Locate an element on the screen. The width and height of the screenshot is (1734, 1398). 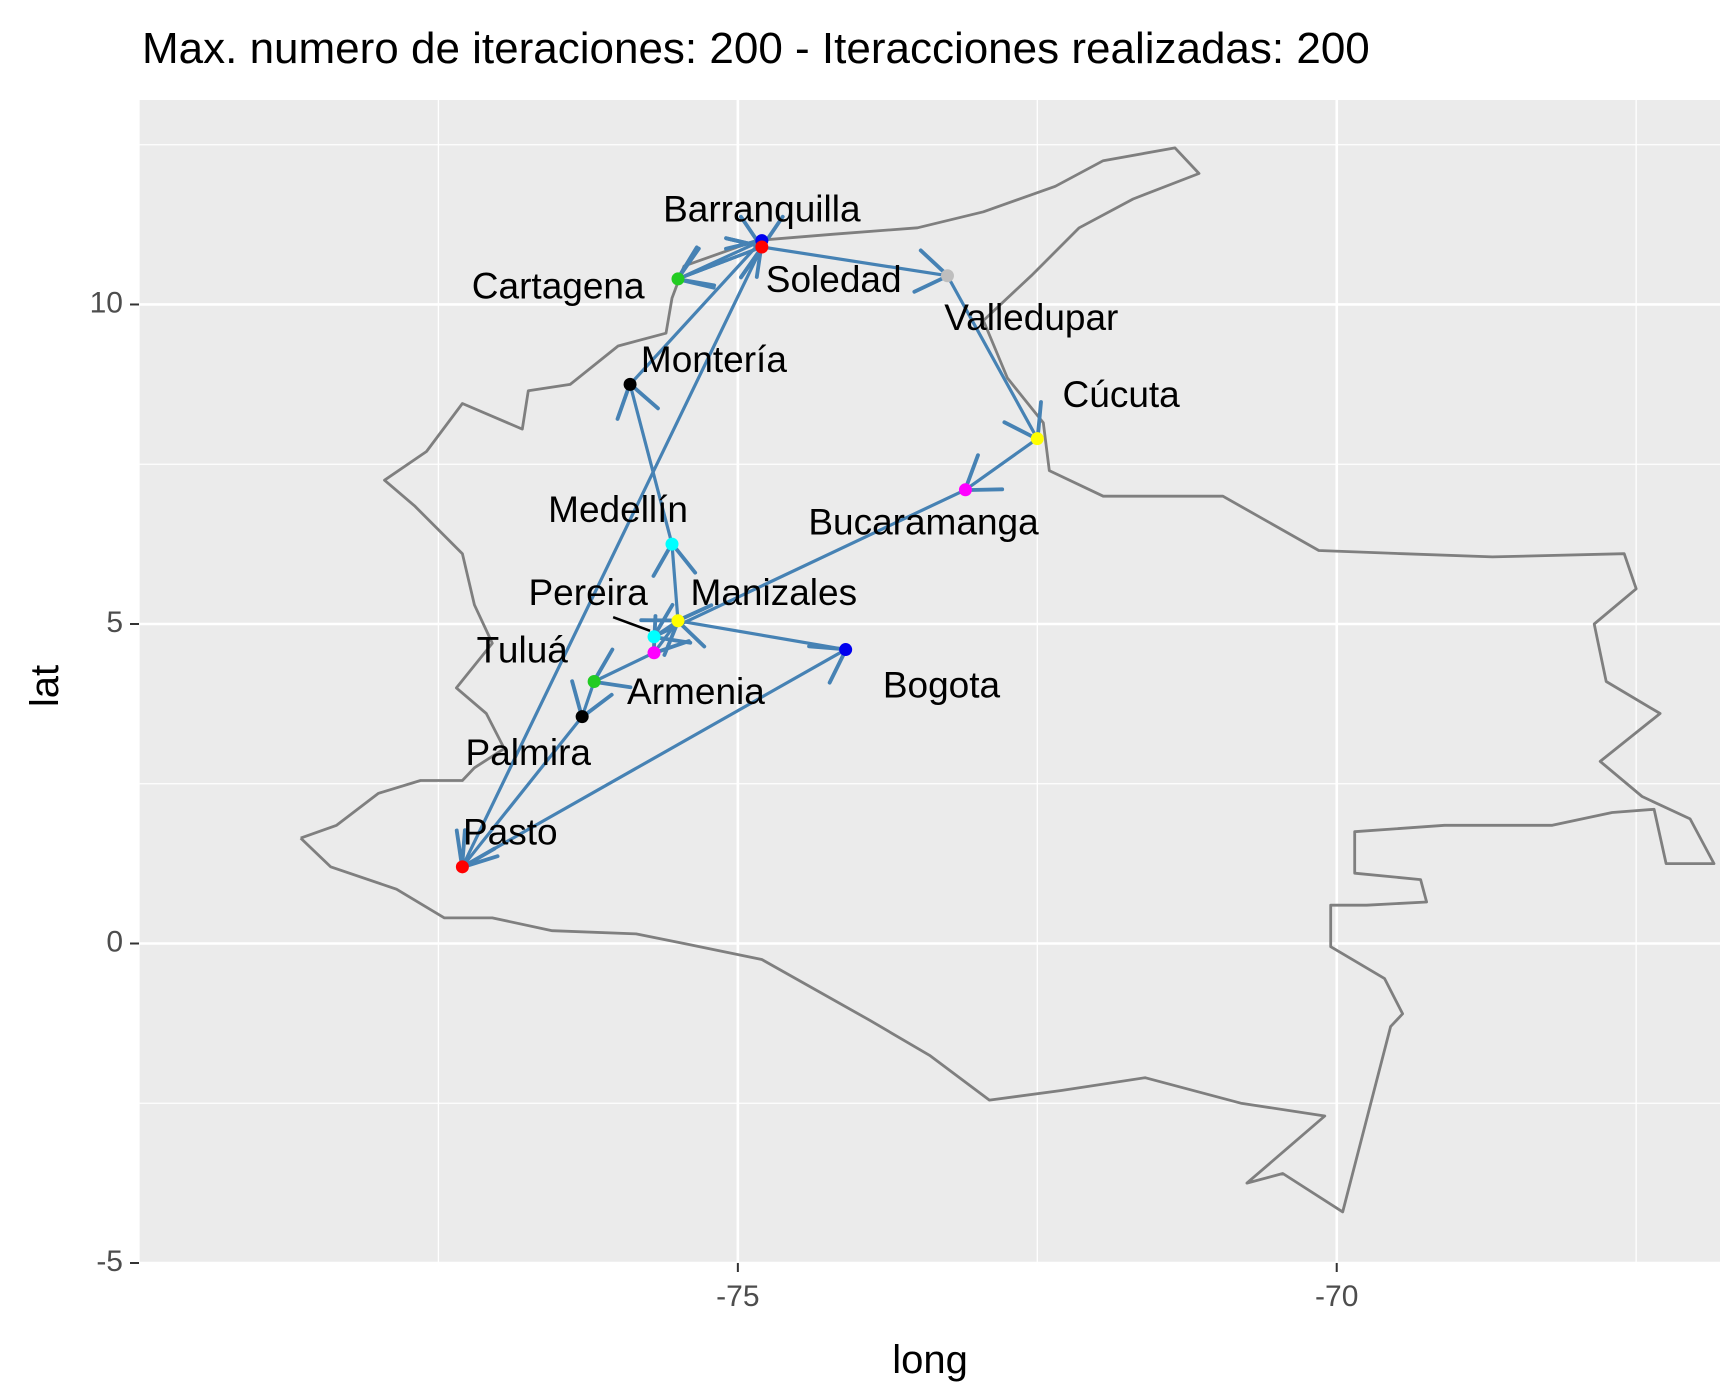
point-bogota is located at coordinates (846, 650).